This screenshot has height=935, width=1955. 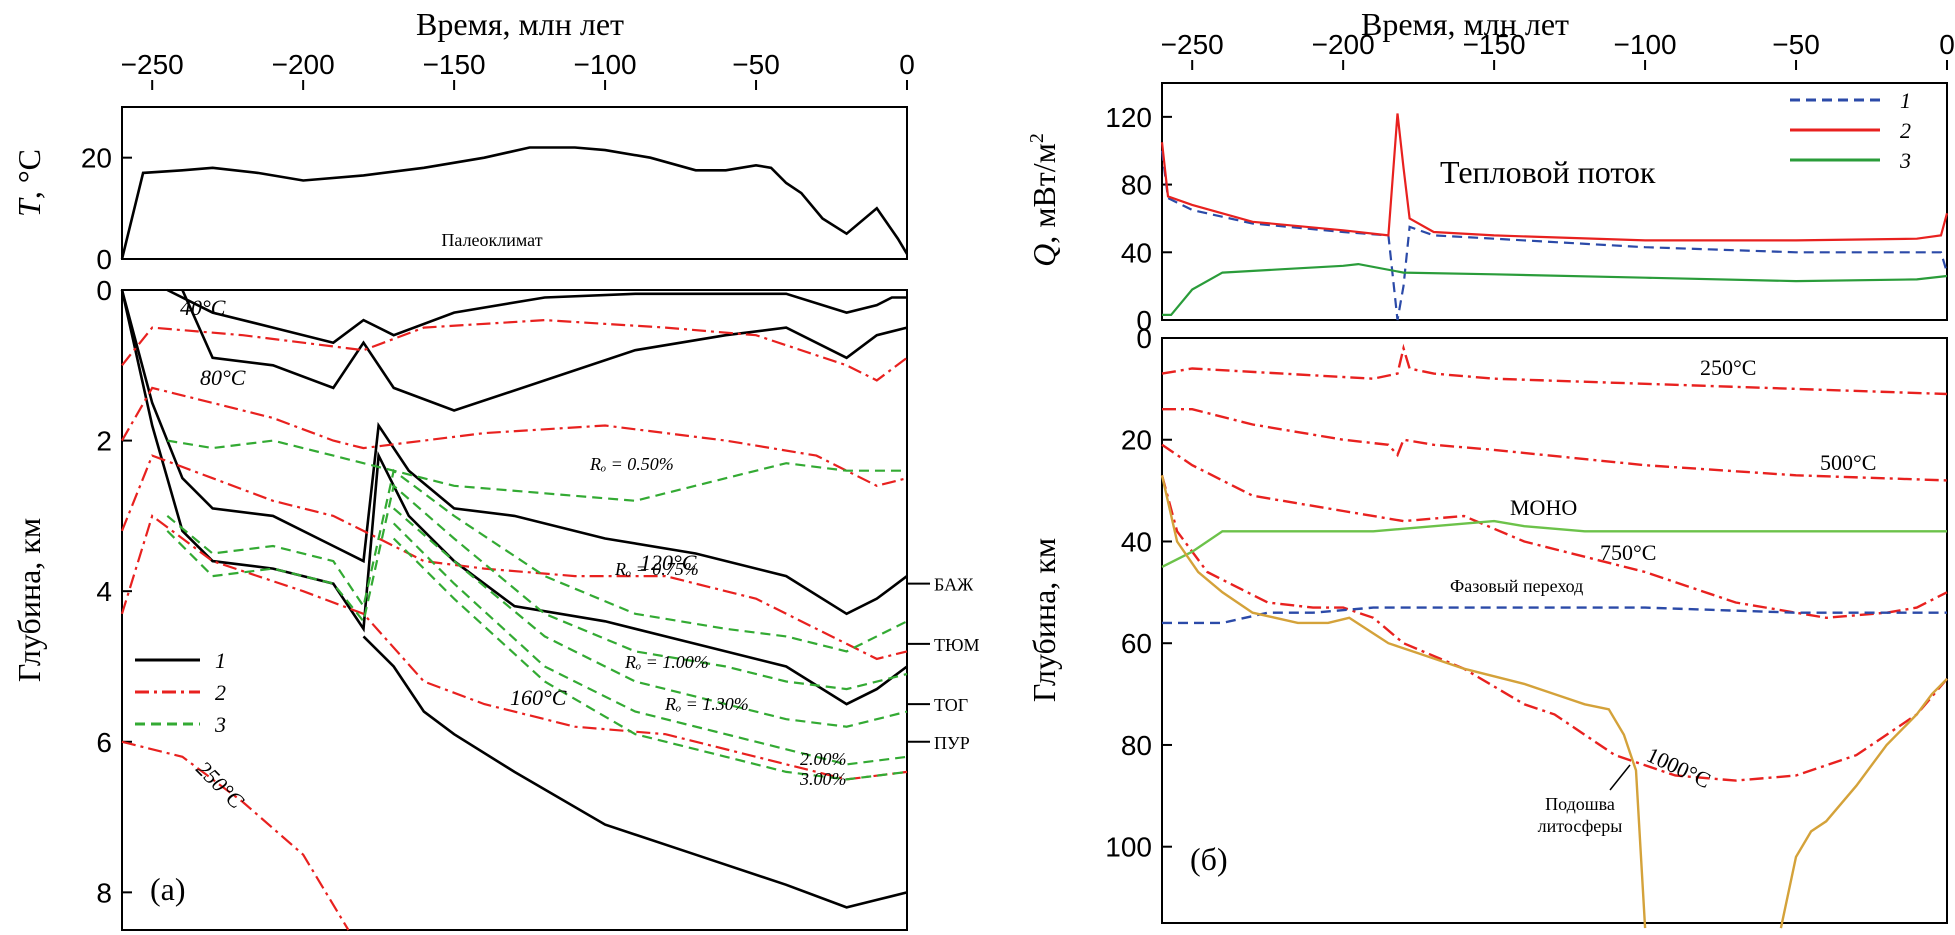 I want to click on panel-b-top-xtick-label: 0, so click(x=1947, y=44).